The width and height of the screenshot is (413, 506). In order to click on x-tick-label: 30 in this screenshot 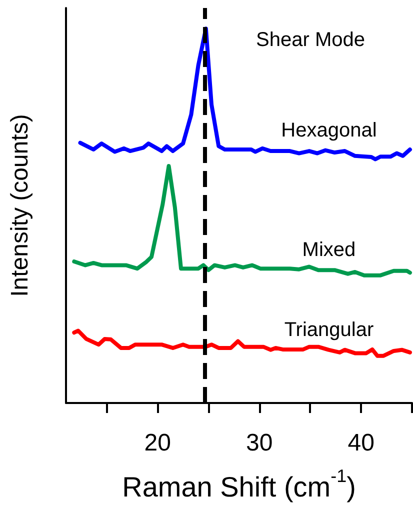, I will do `click(259, 443)`.